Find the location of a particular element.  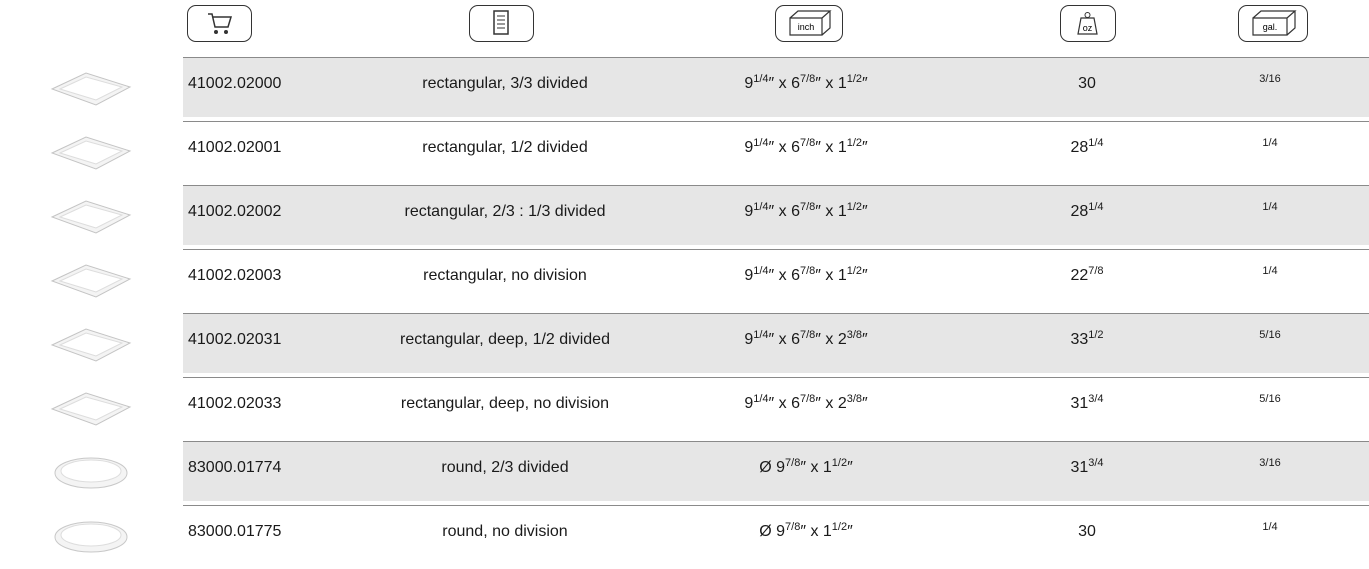

product-code: 41002.02031 is located at coordinates (235, 339).